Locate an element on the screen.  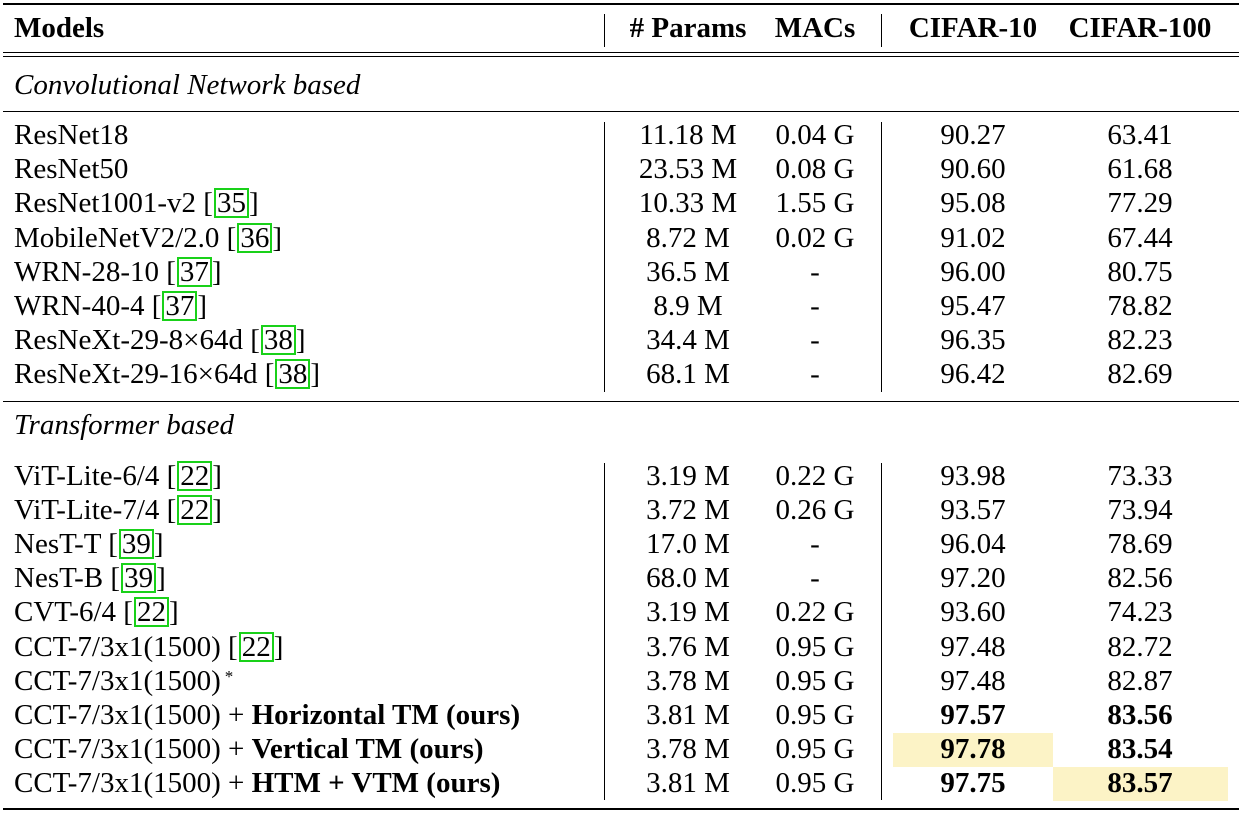
top-rule is located at coordinates (621, 4).